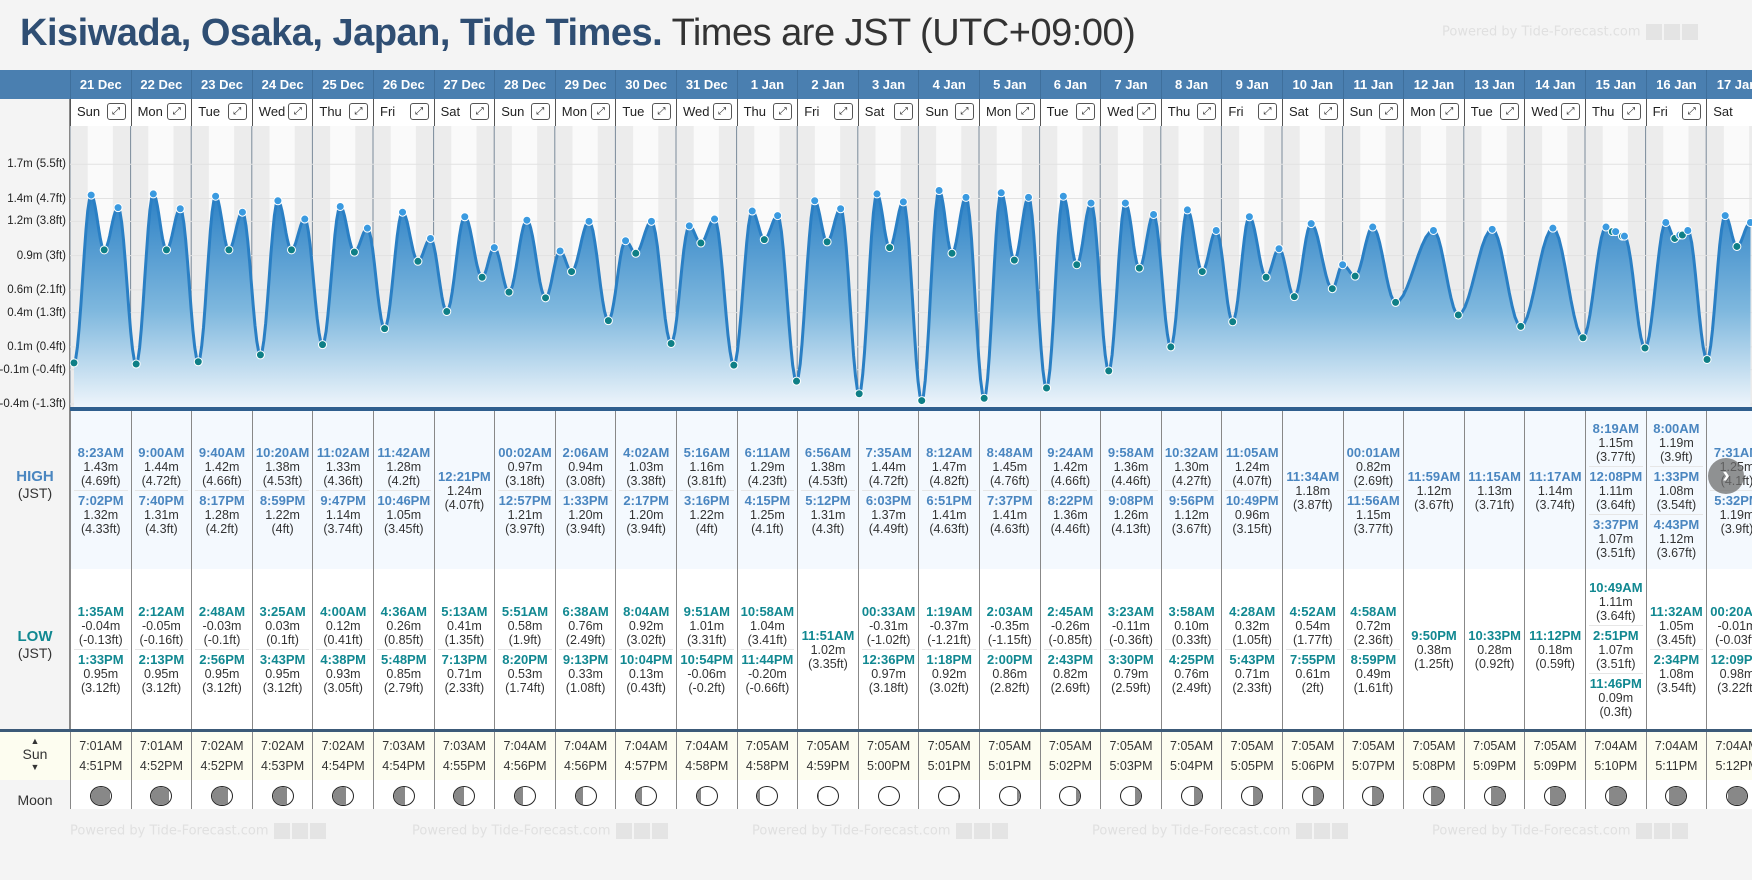 The width and height of the screenshot is (1752, 880). Describe the element at coordinates (1571, 32) in the screenshot. I see `powered-by-header: Powered by Tide-Forecast.com` at that location.